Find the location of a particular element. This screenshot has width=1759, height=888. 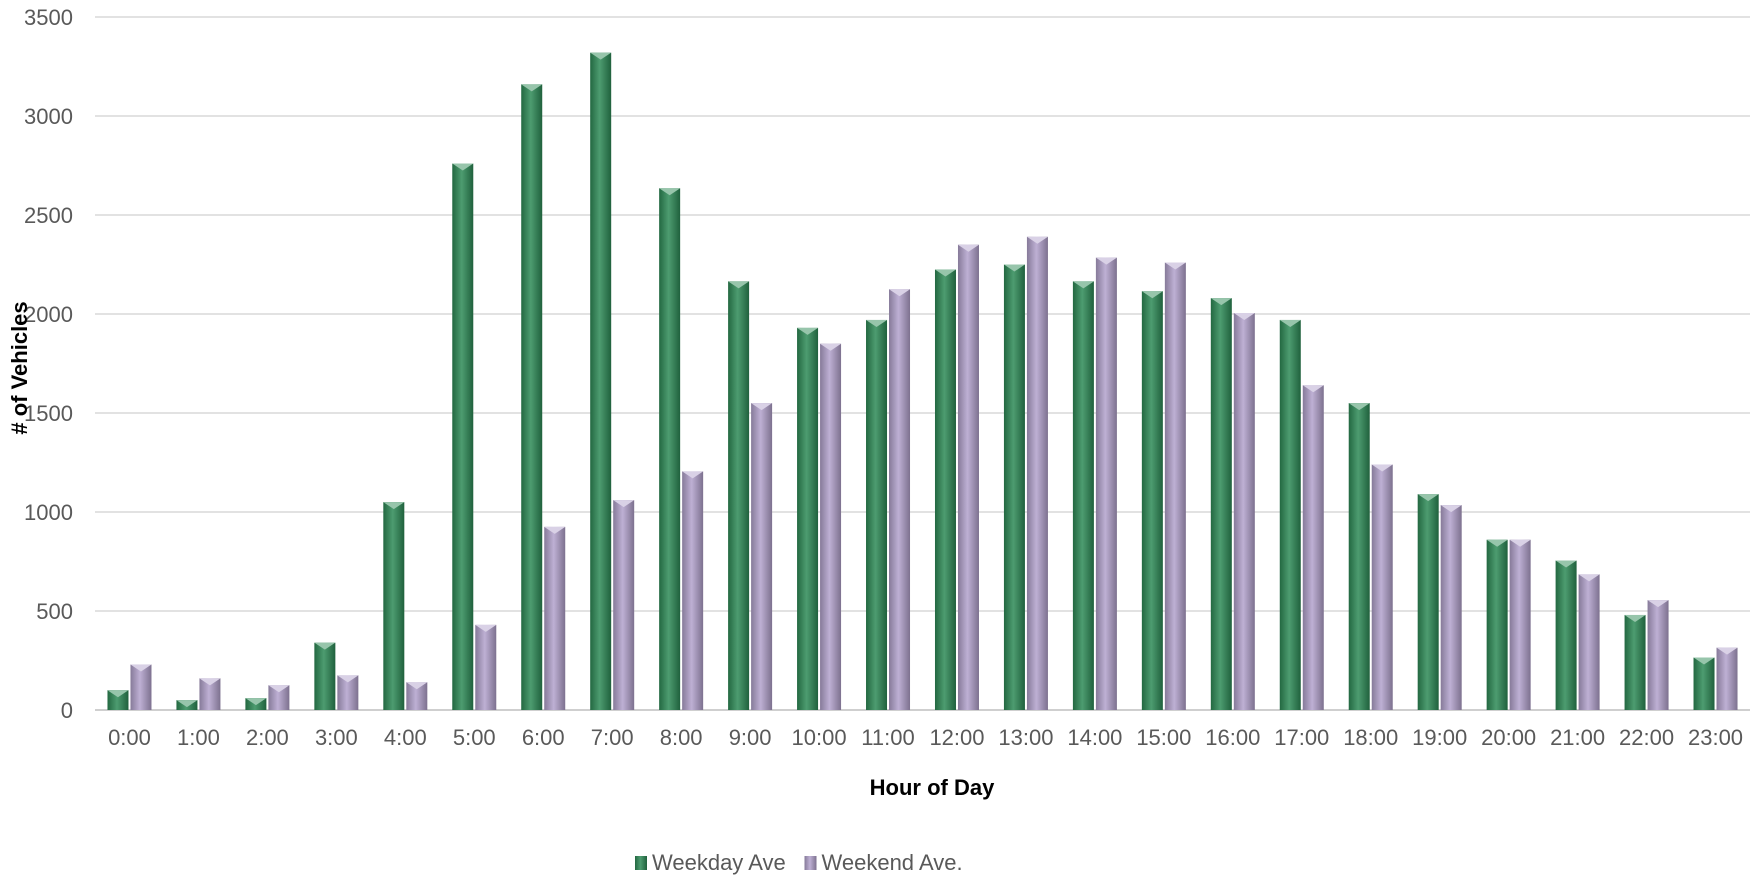

x-tick-label: 19:00 is located at coordinates (1439, 737).